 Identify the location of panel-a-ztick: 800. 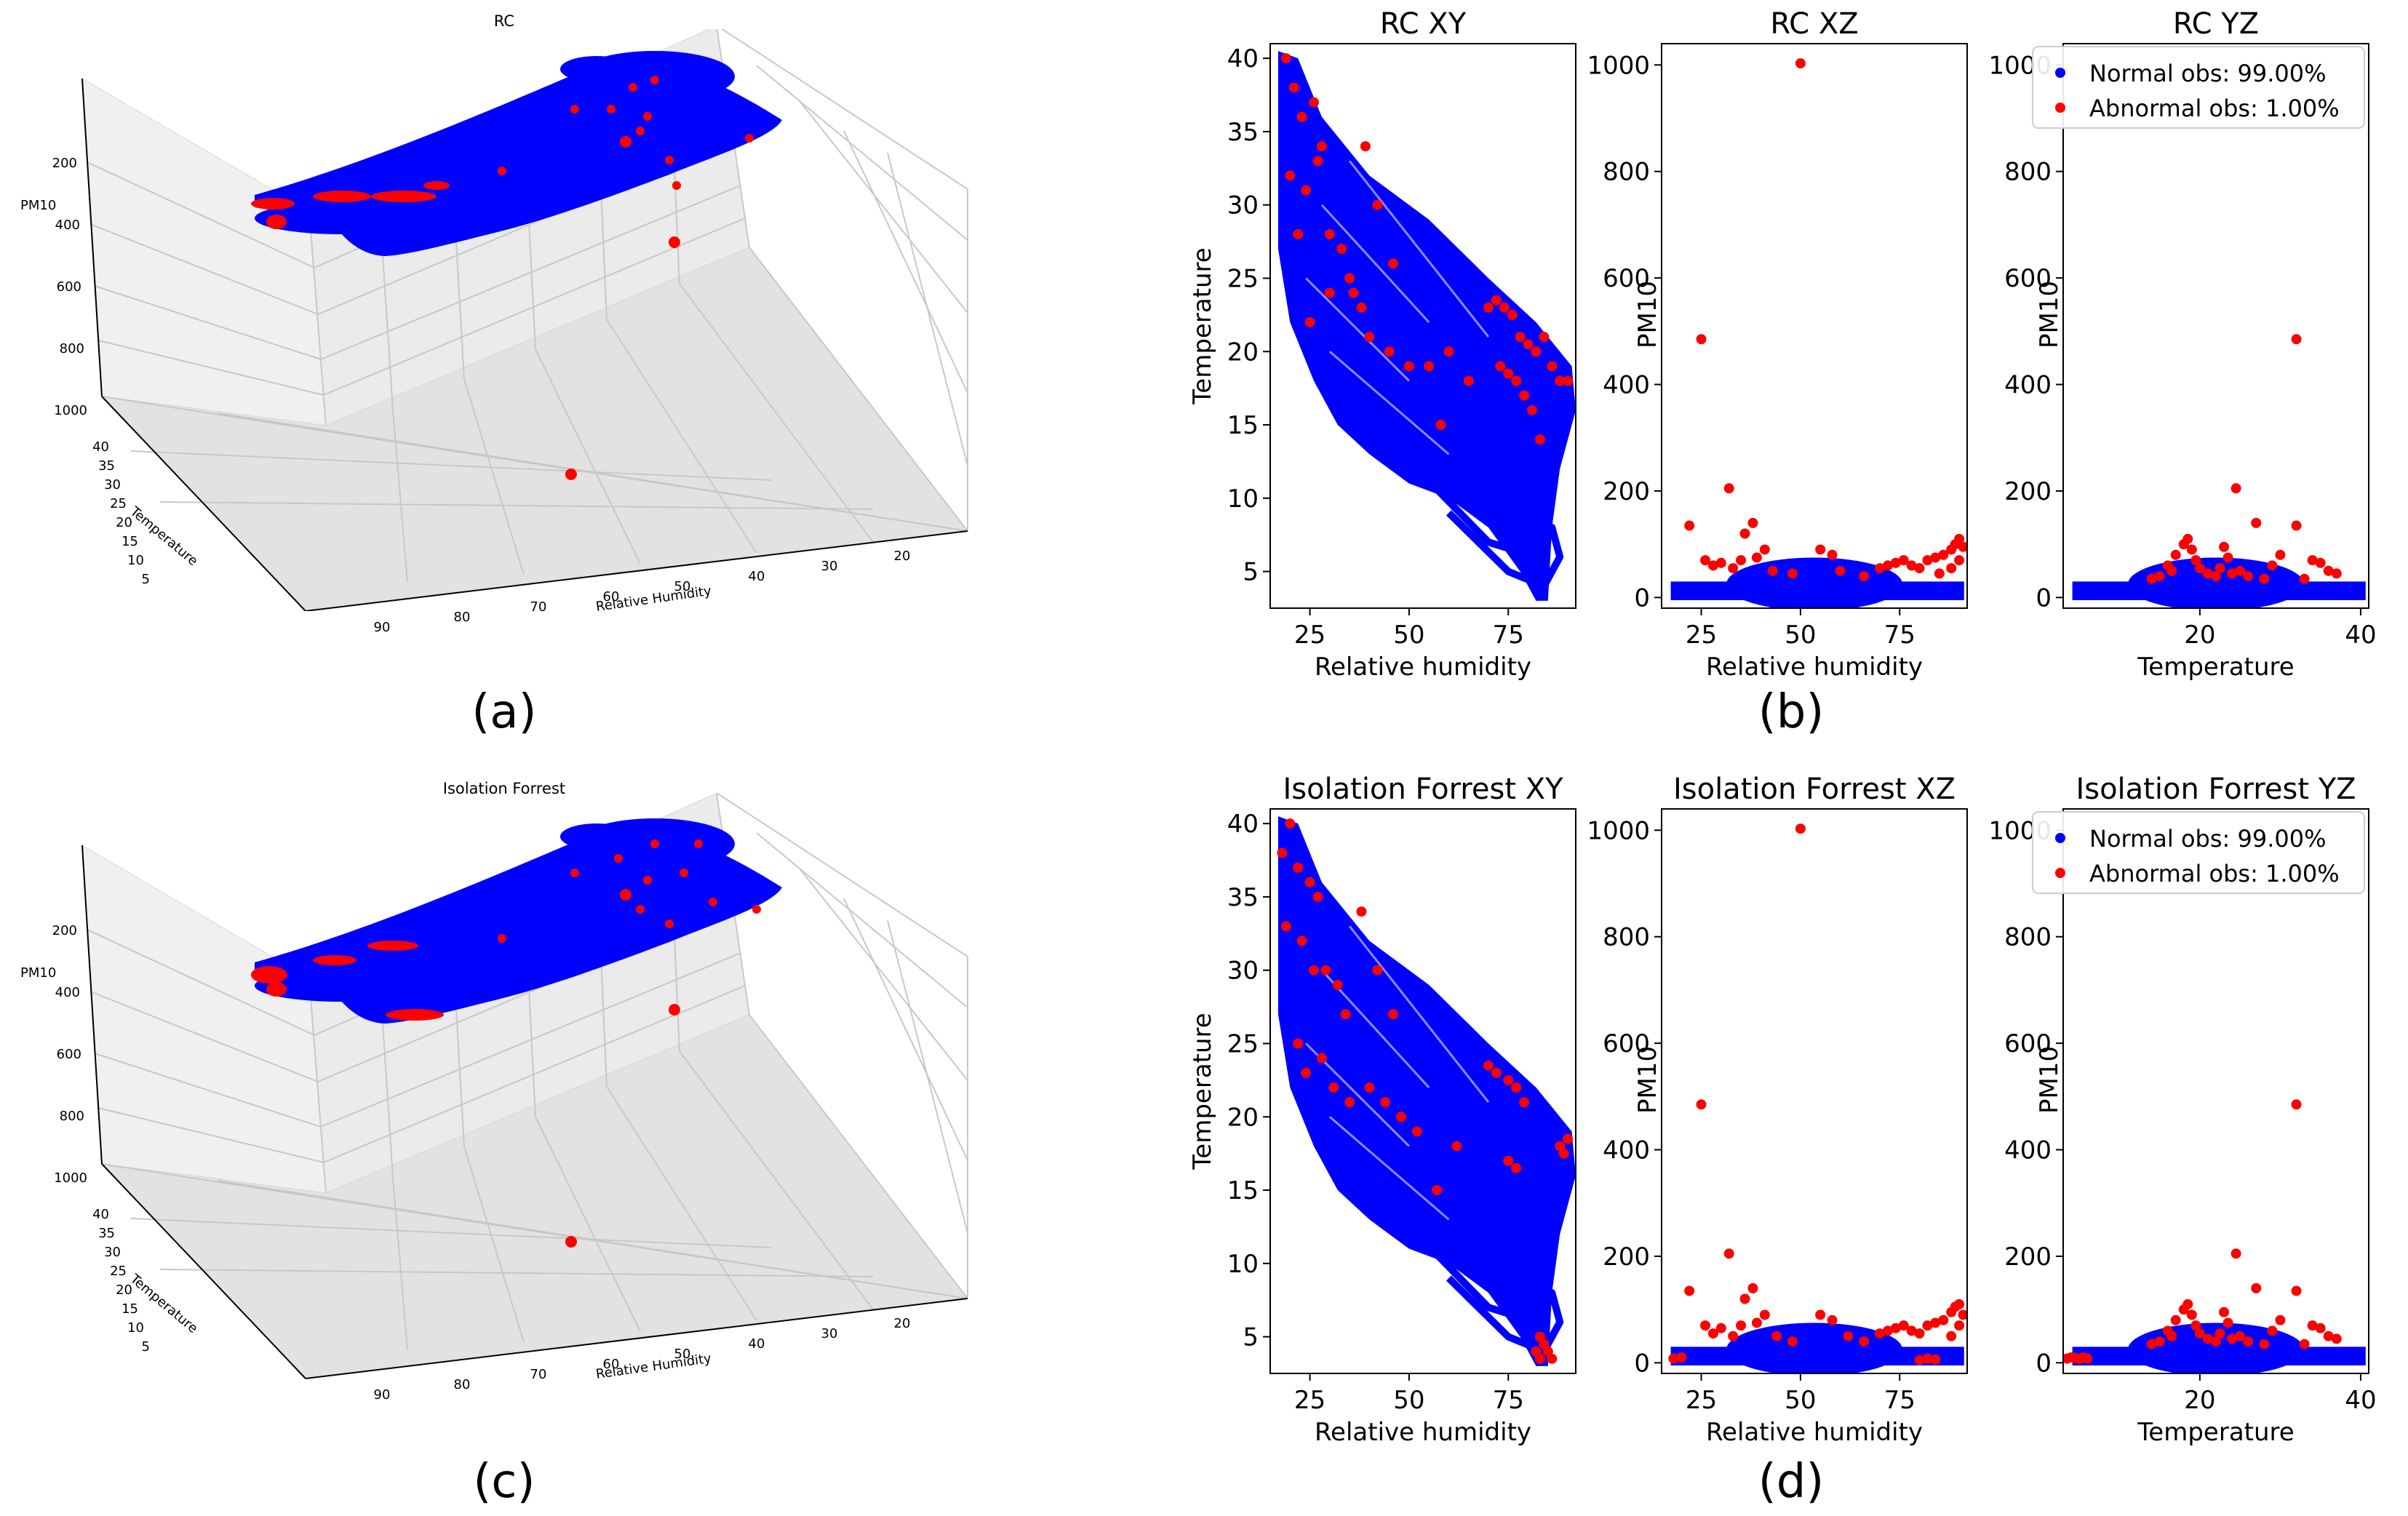
(72, 348).